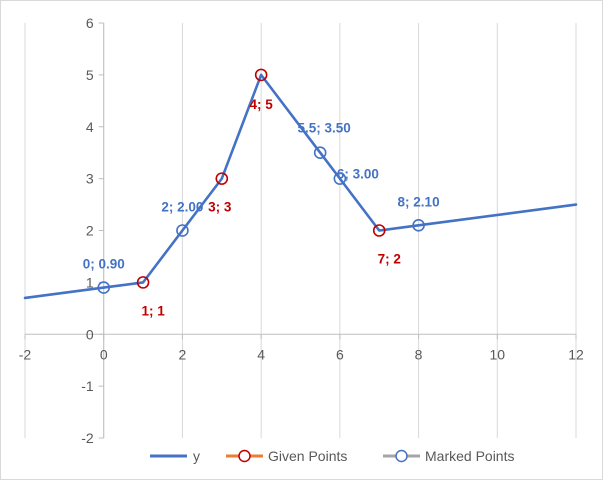  Describe the element at coordinates (87, 438) in the screenshot. I see `y-tick-label--2: -2` at that location.